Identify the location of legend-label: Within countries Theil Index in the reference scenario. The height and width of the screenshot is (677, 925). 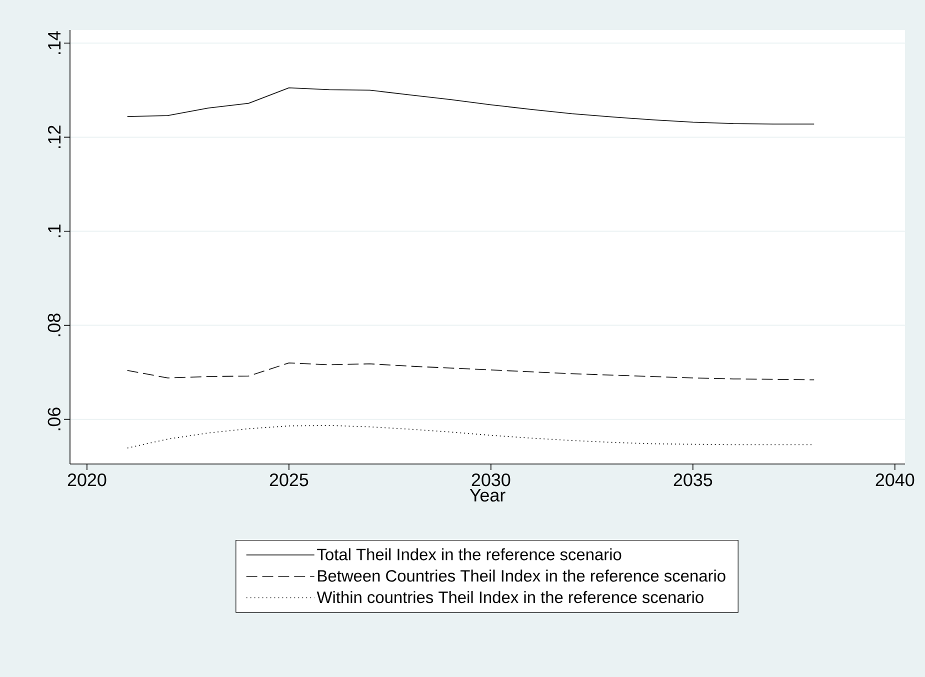
(510, 597).